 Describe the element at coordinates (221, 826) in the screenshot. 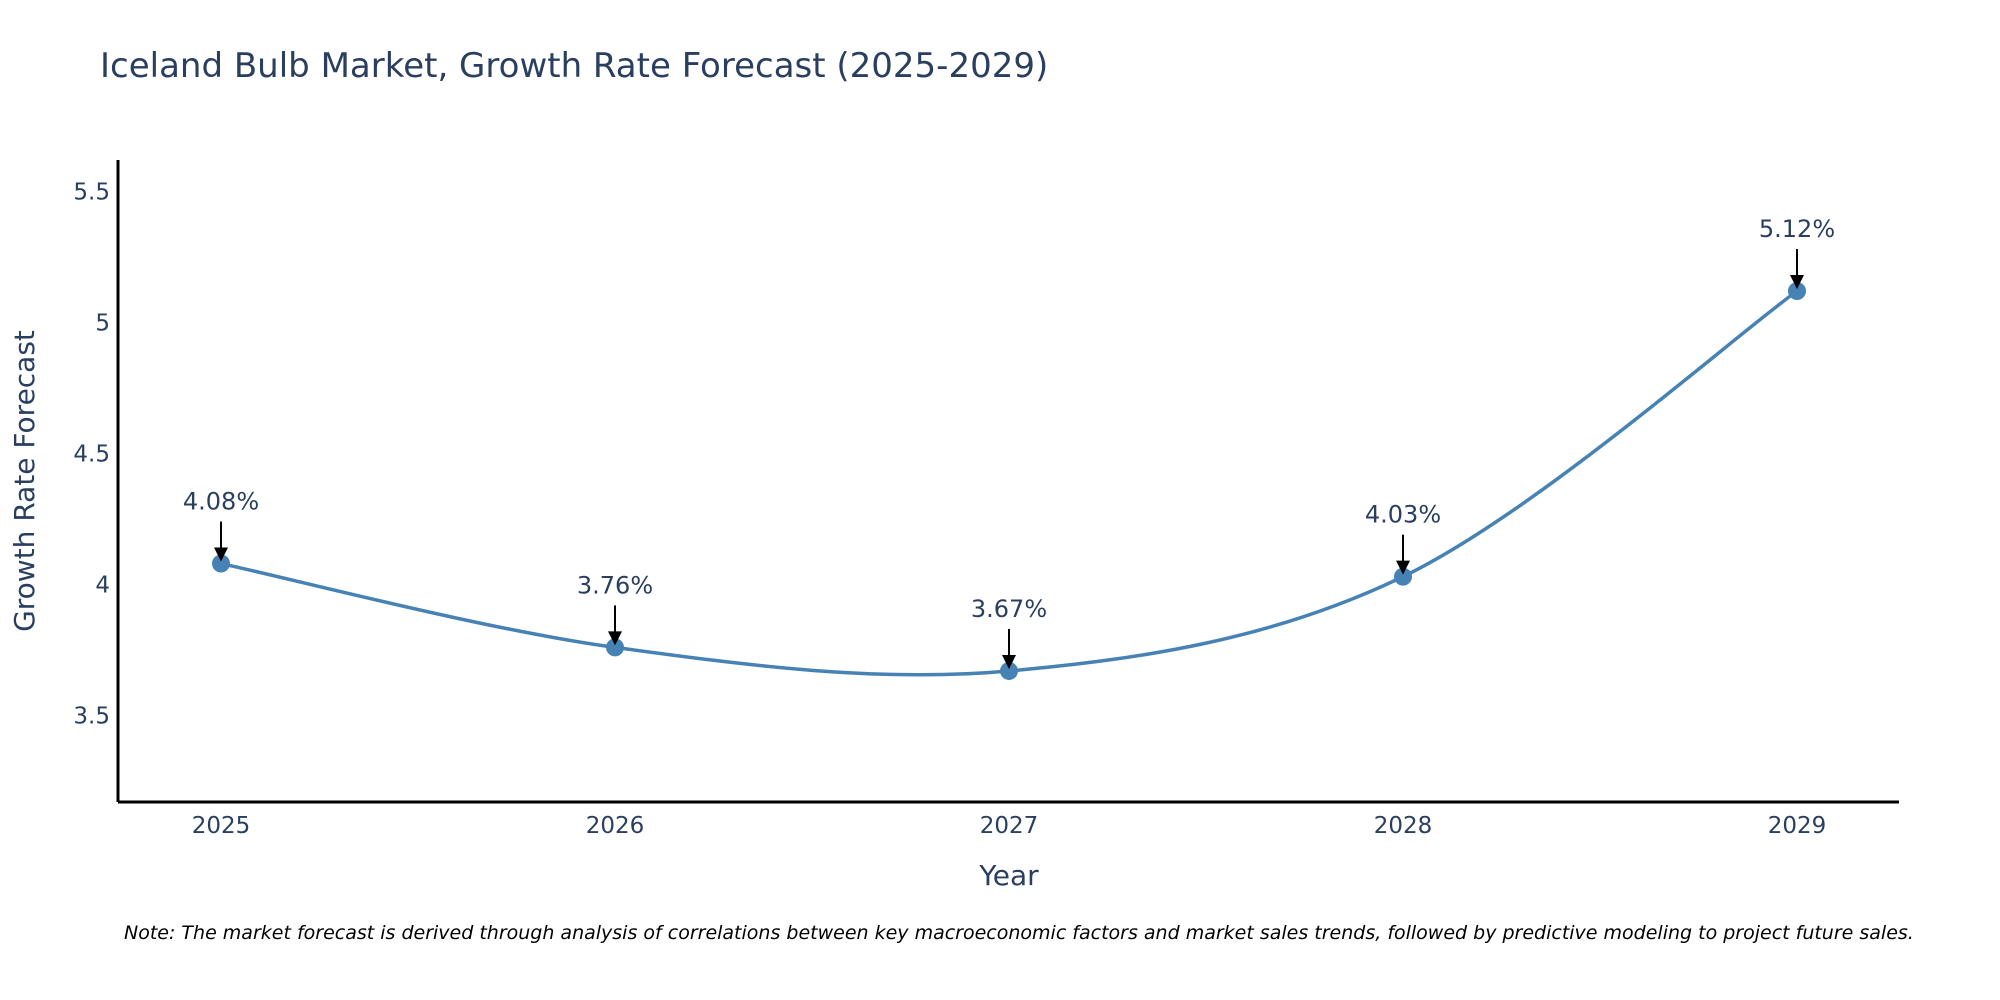

I see `x-tick-label: 2025` at that location.